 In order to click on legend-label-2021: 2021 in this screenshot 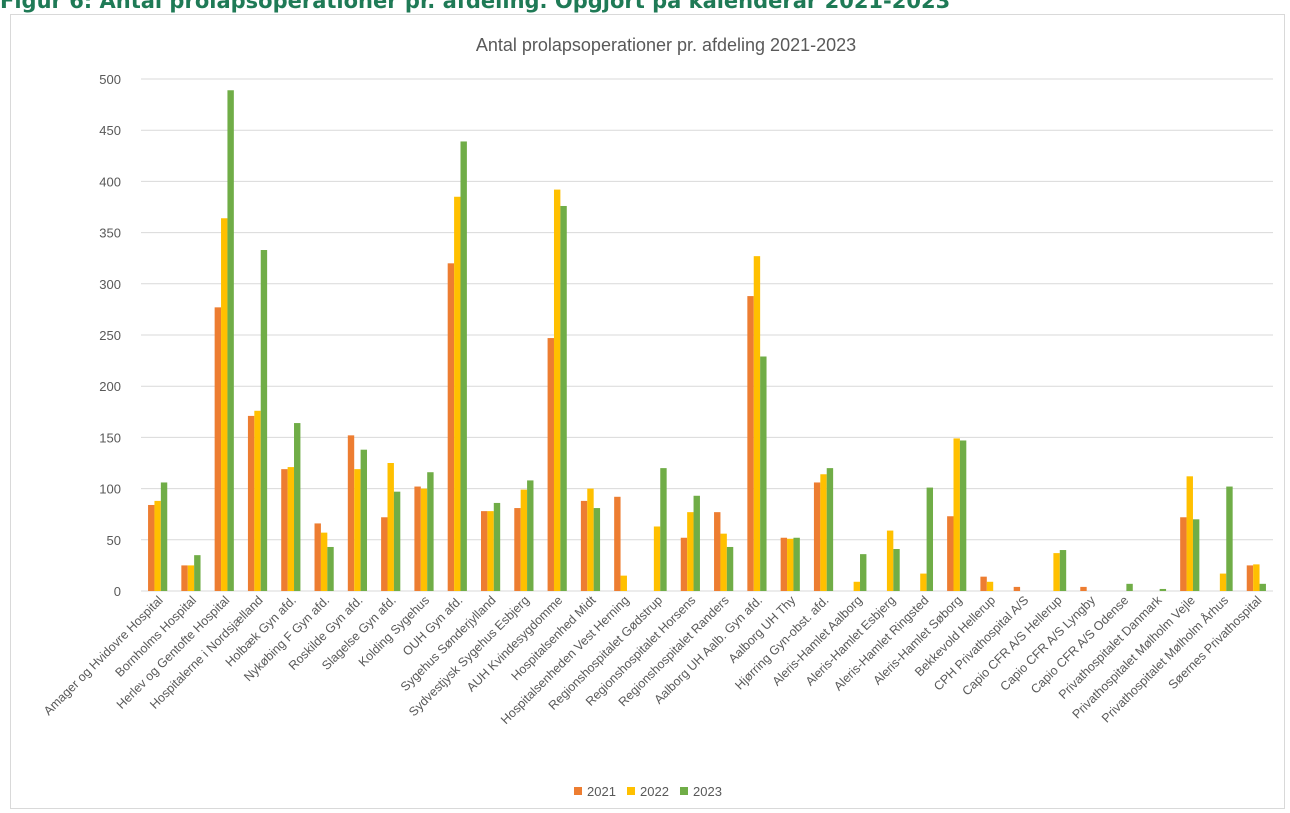, I will do `click(601, 791)`.